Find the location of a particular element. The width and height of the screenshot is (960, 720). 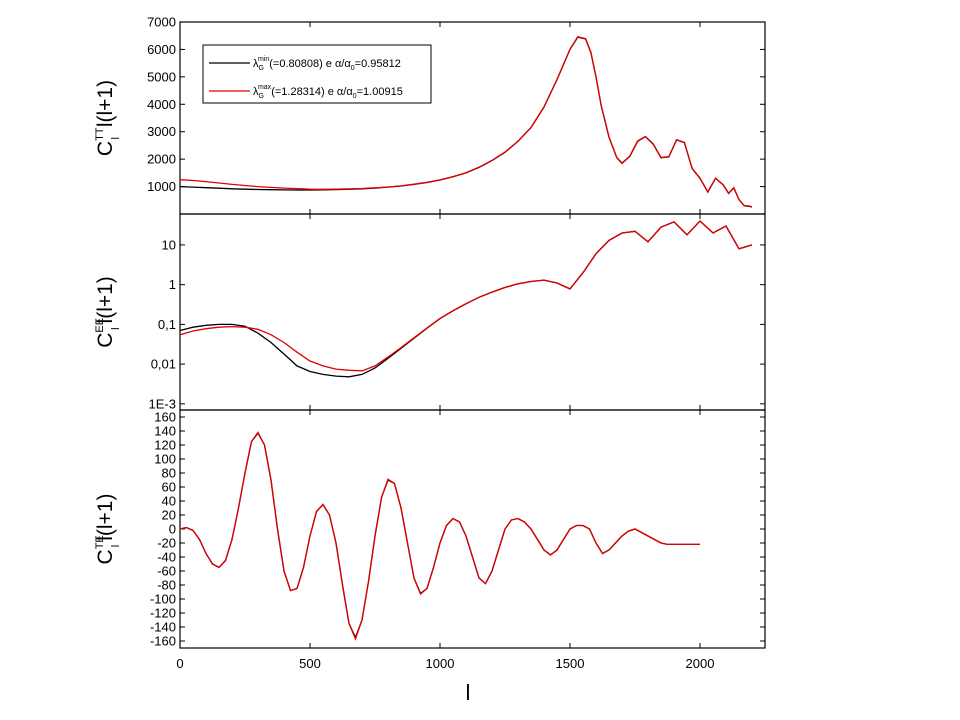

y-axis-label: CTT l l(l+1) is located at coordinates (108, 118).